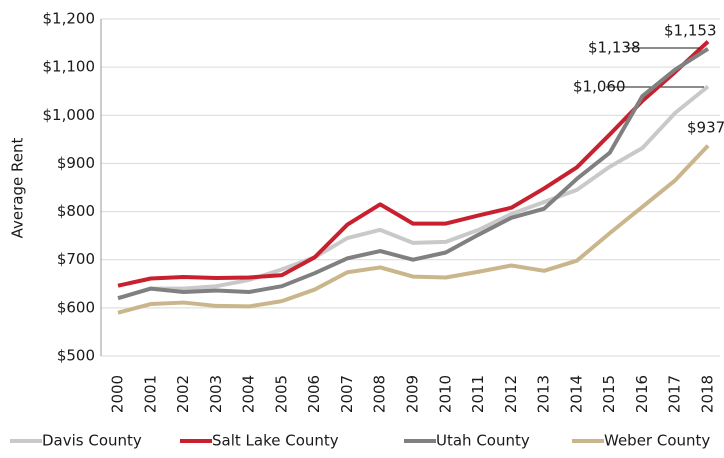  What do you see at coordinates (642, 394) in the screenshot?
I see `x-tick-label: 2016` at bounding box center [642, 394].